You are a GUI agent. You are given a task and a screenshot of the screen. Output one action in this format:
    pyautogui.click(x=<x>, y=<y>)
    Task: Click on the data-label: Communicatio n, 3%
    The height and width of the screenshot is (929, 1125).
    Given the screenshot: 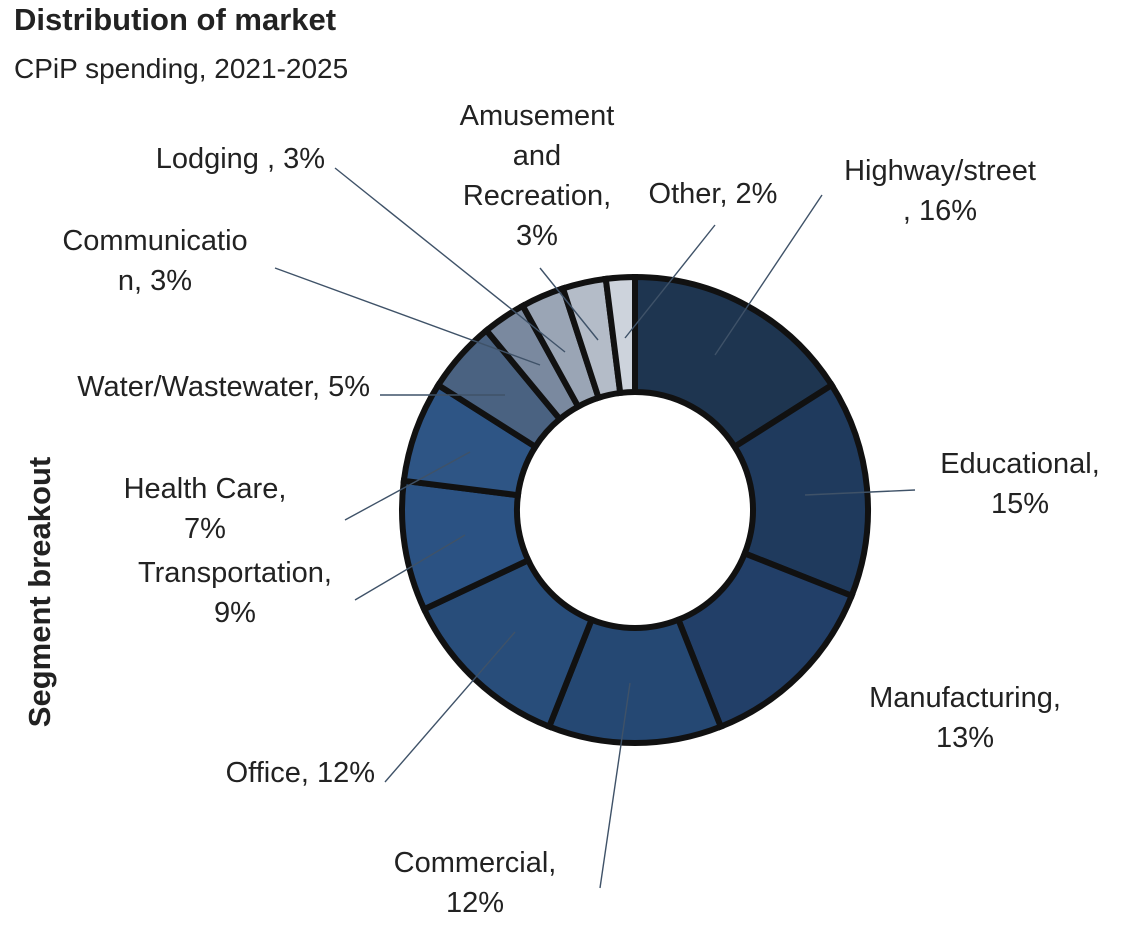 What is the action you would take?
    pyautogui.click(x=154, y=261)
    